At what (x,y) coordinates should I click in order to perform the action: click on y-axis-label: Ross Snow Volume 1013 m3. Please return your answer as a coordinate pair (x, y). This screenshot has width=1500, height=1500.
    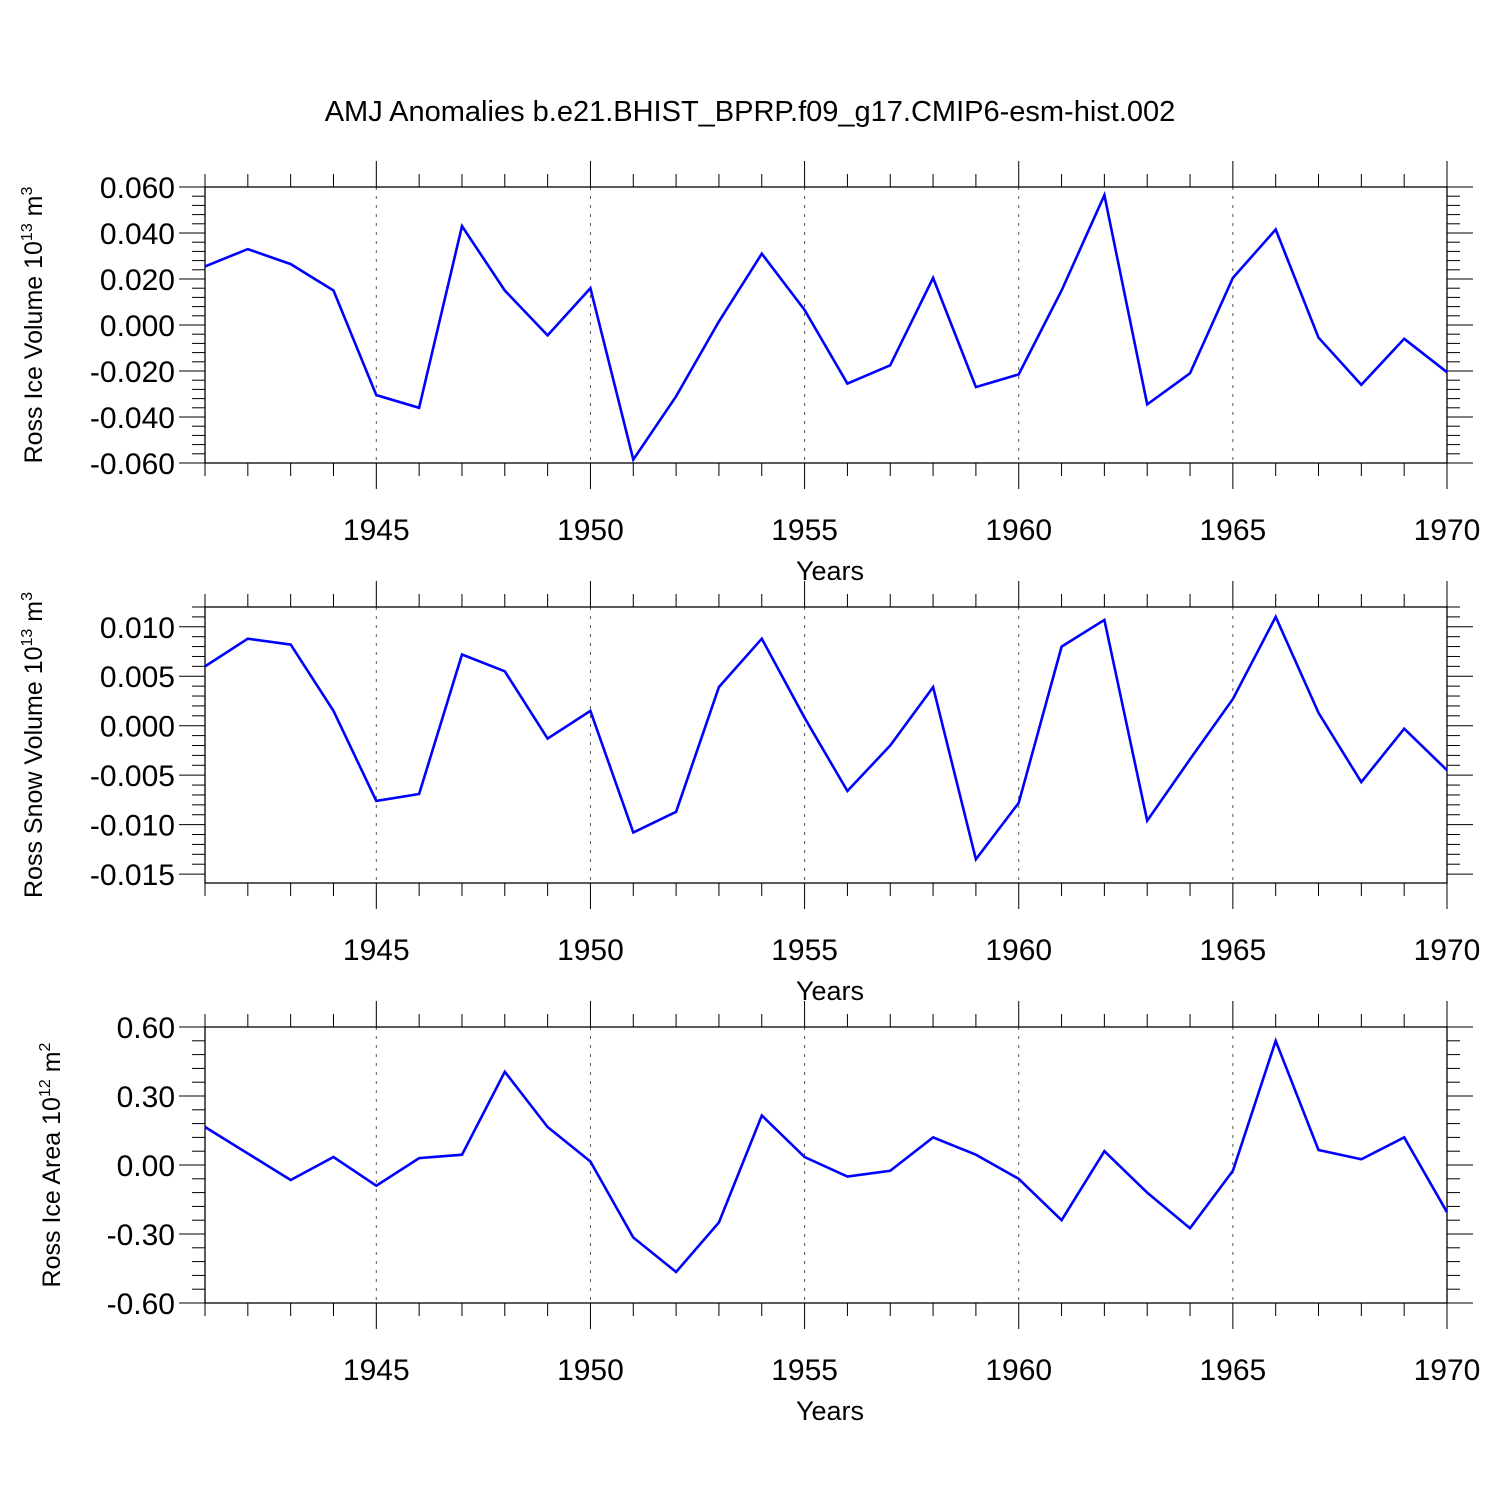
    Looking at the image, I should click on (33, 745).